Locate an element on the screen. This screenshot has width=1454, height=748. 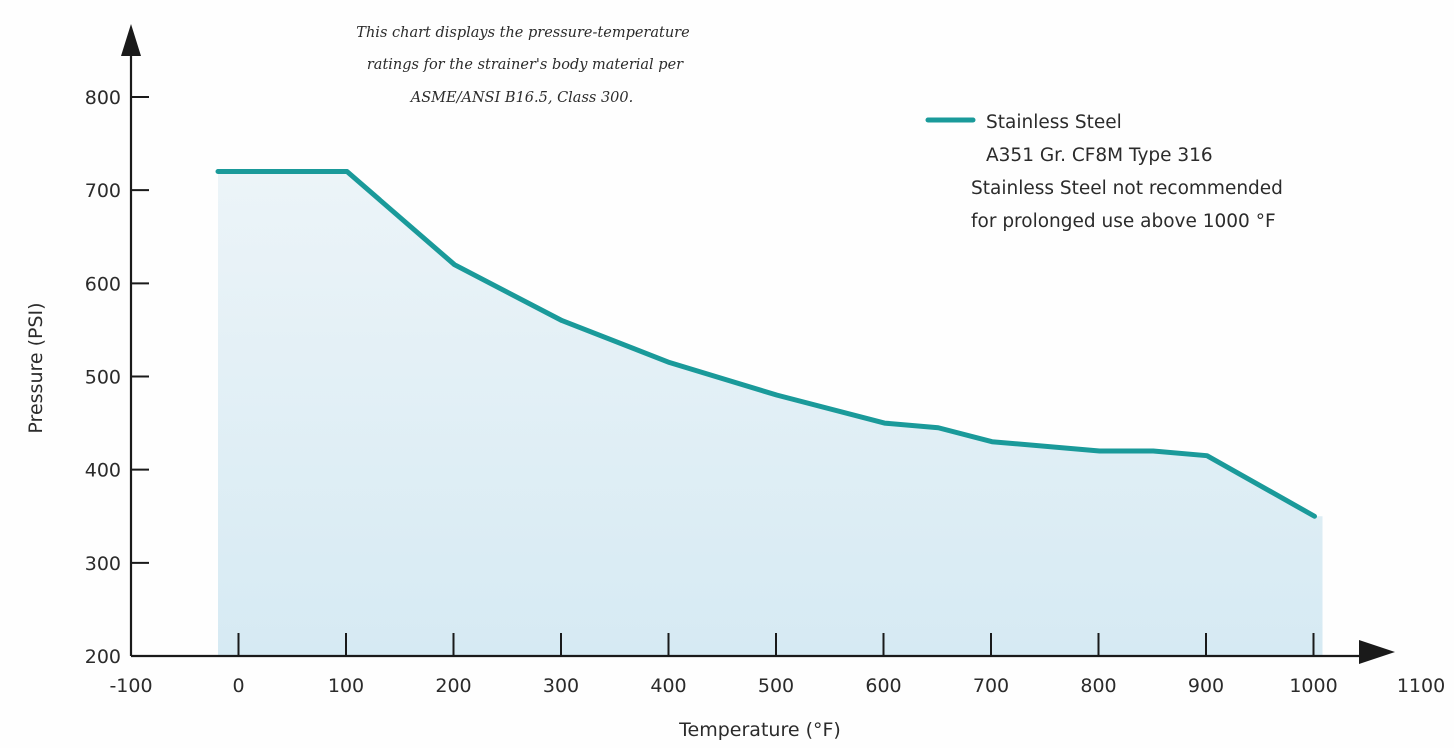
y-tick-label: 600 is located at coordinates (103, 284).